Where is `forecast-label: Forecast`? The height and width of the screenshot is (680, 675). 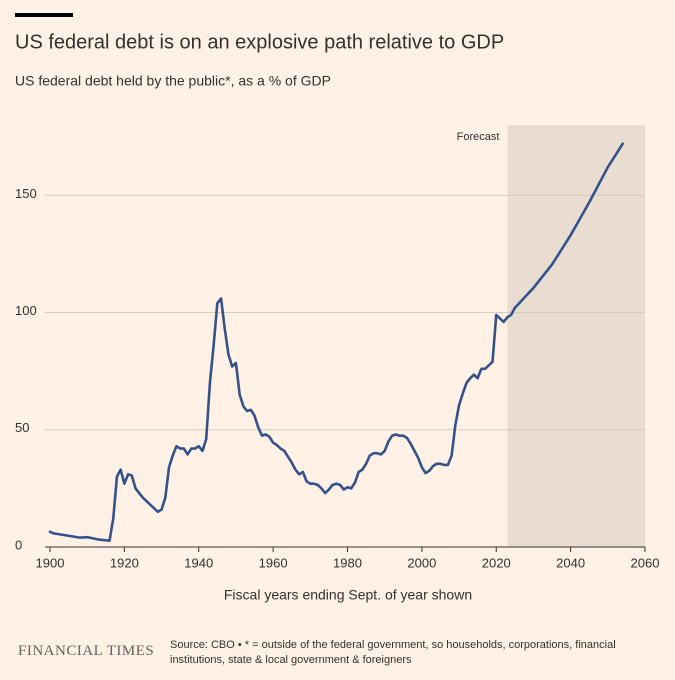
forecast-label: Forecast is located at coordinates (478, 137).